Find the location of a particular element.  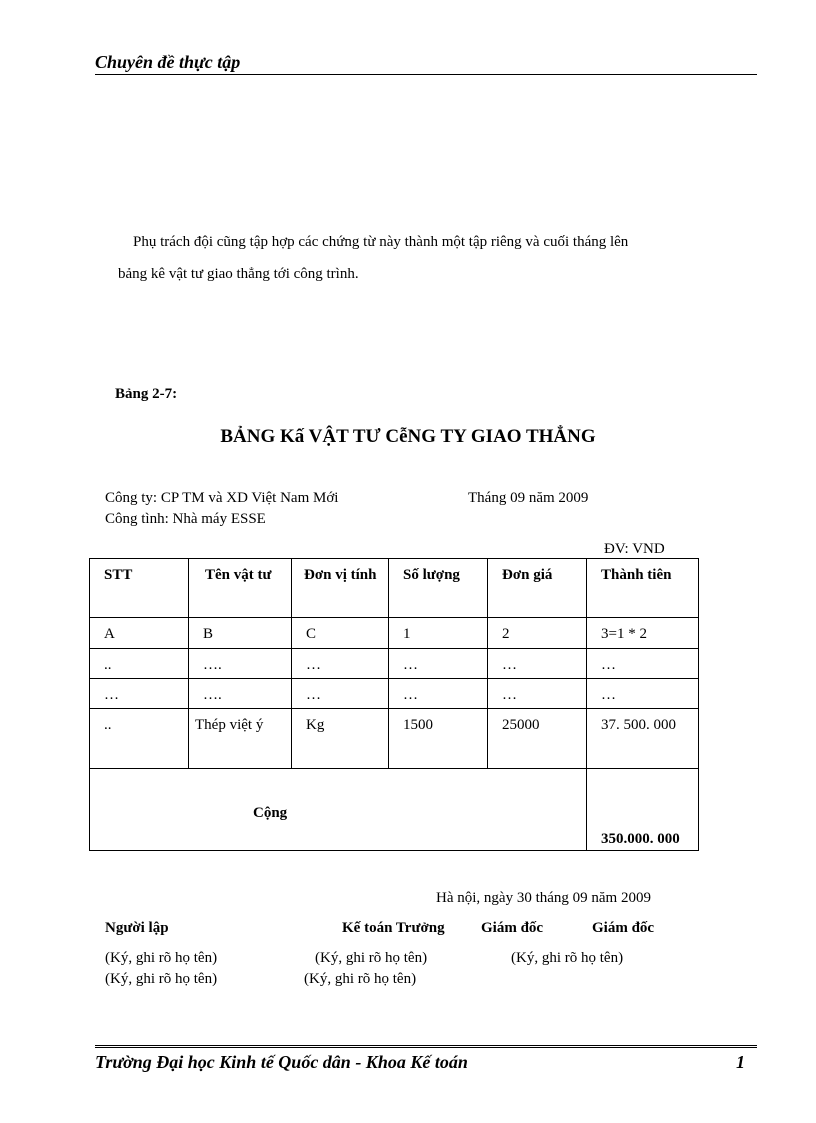

site: Công tình: Nhà máy ESSE is located at coordinates (185, 519).